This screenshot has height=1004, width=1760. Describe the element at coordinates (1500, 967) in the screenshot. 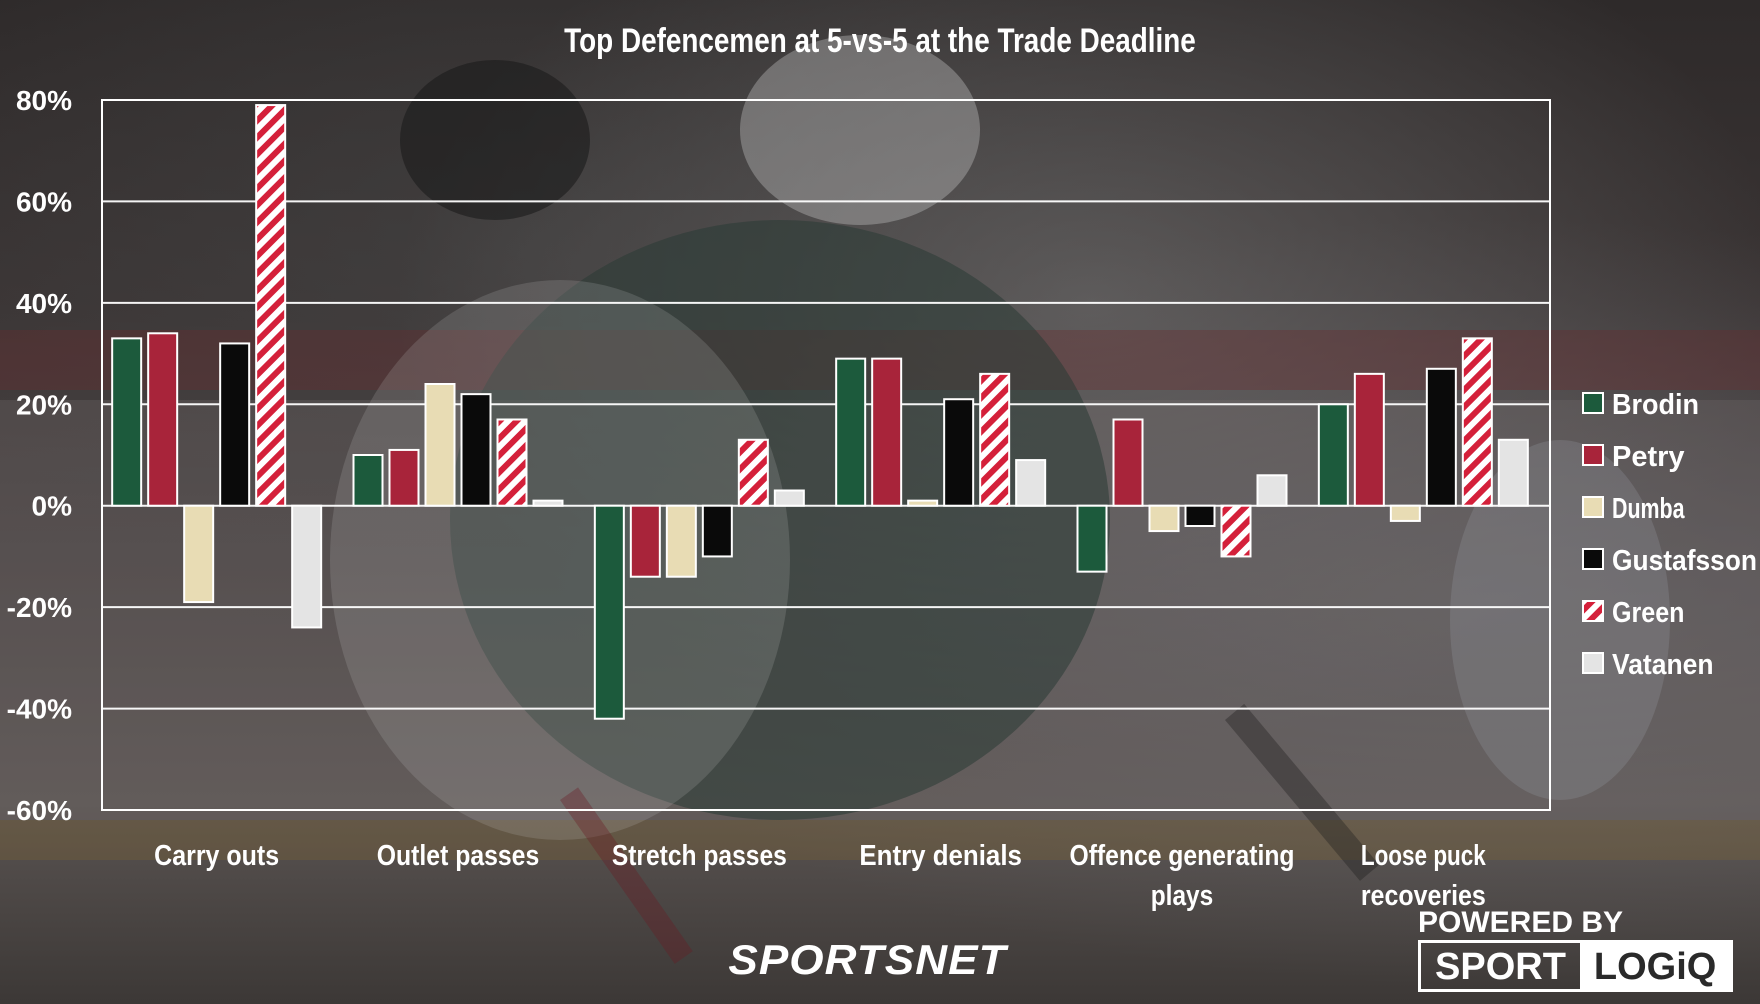

I see `sportlogiq-logo-sport: SPORT` at that location.